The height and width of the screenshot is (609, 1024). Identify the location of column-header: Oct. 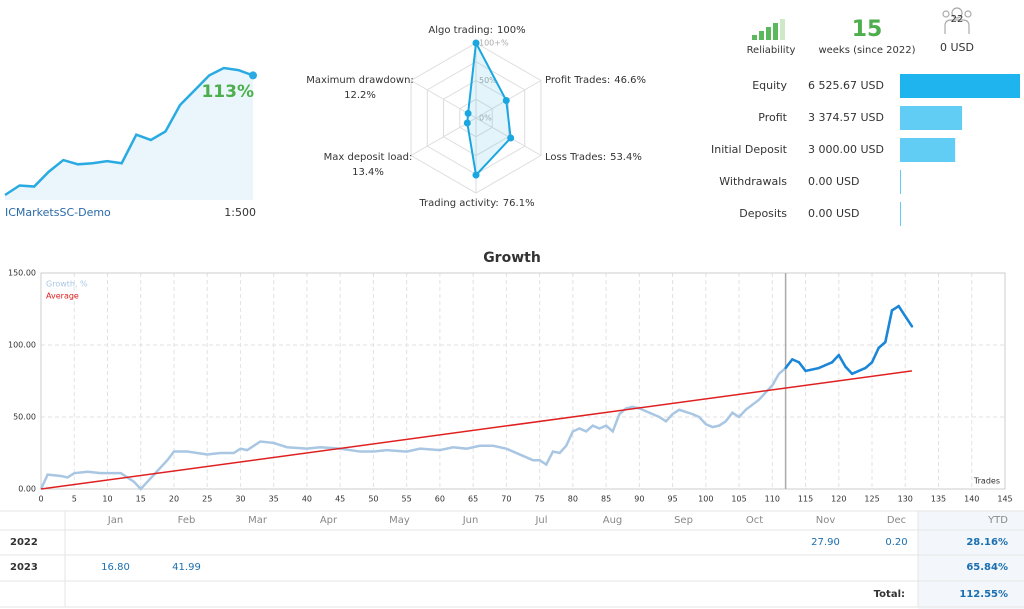
(754, 520).